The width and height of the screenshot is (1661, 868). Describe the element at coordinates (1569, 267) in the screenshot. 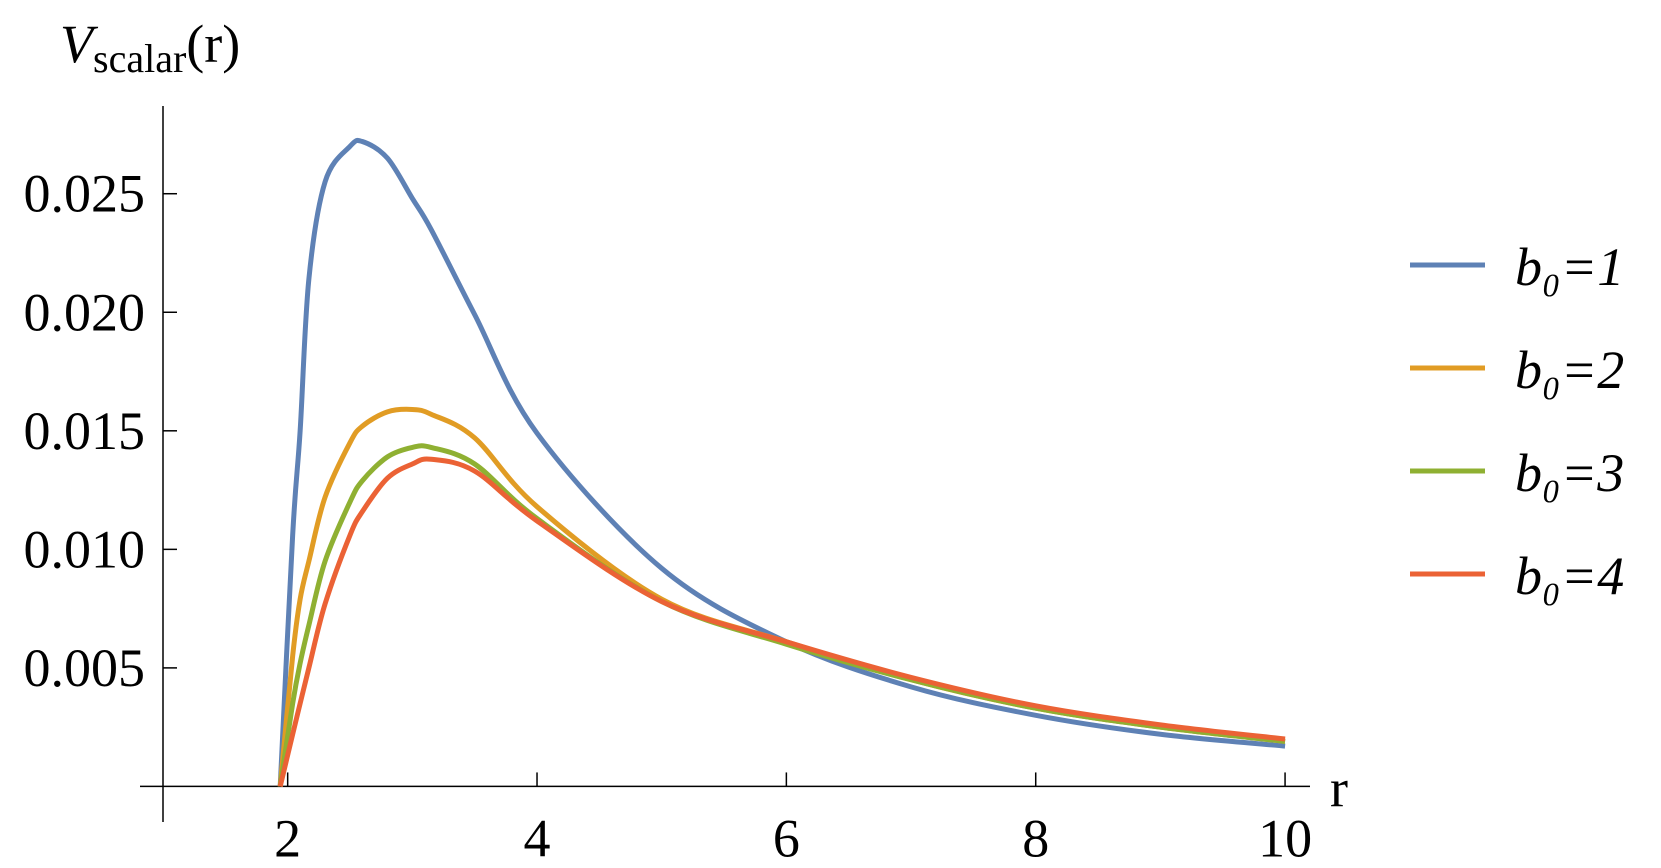

I see `legend-label: b₀=1` at that location.